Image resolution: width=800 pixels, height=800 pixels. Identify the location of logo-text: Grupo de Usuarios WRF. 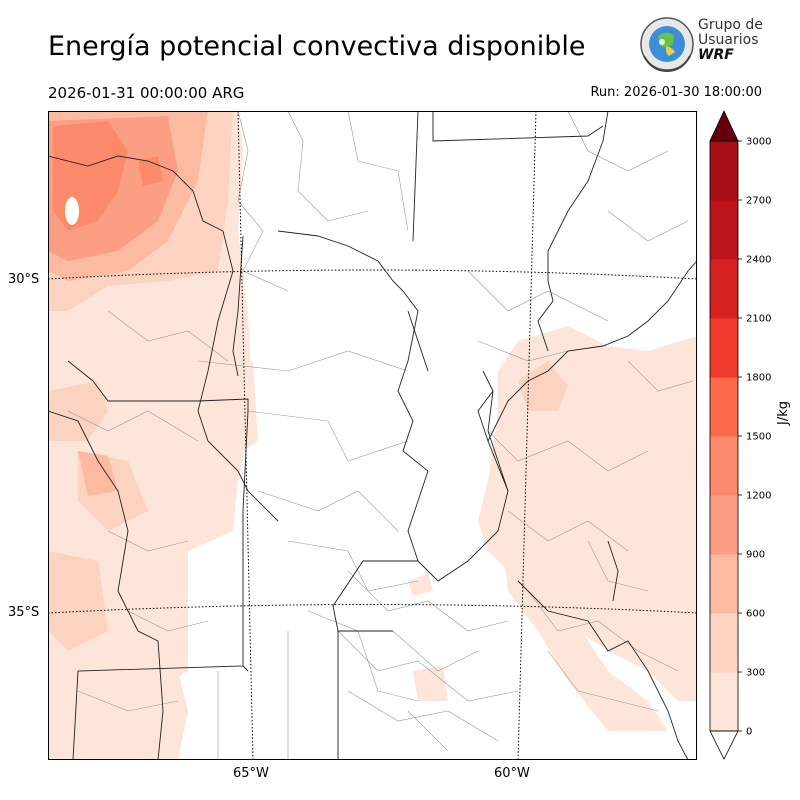
(730, 40).